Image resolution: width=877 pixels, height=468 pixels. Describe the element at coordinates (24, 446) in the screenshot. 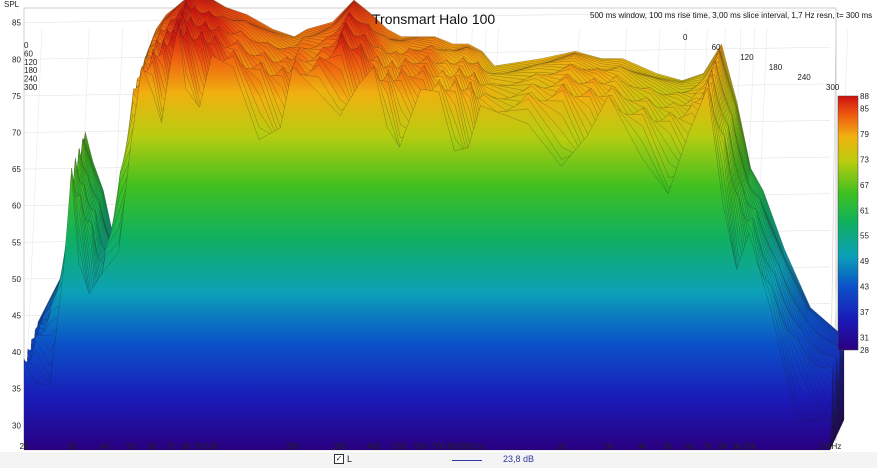

I see `x-tick-label: 20` at that location.